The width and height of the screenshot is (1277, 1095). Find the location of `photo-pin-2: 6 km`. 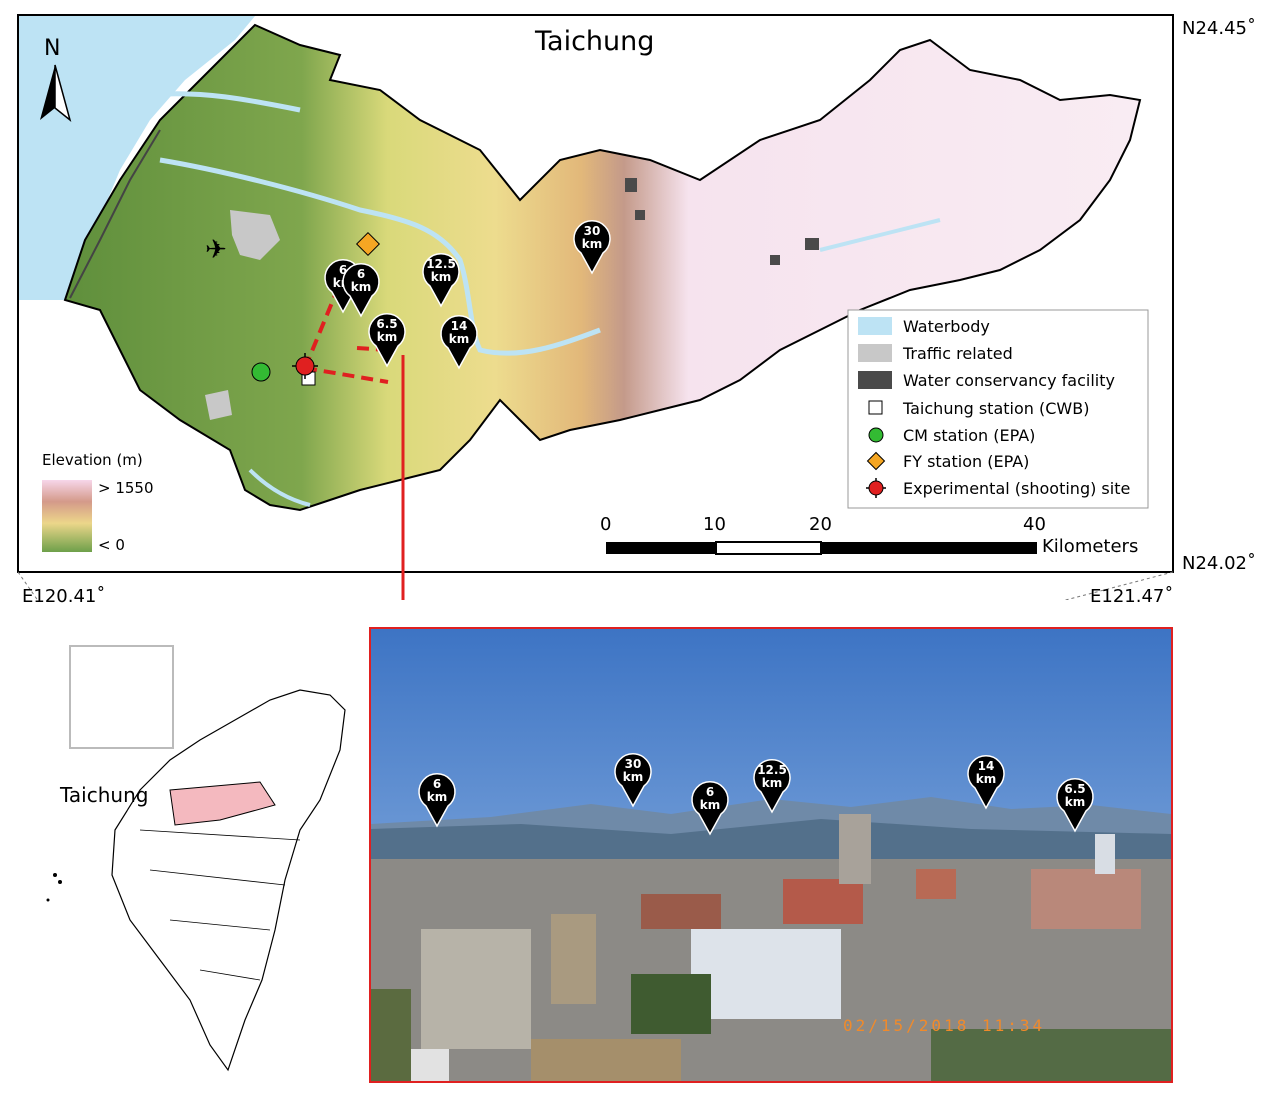

photo-pin-2: 6 km is located at coordinates (710, 808).